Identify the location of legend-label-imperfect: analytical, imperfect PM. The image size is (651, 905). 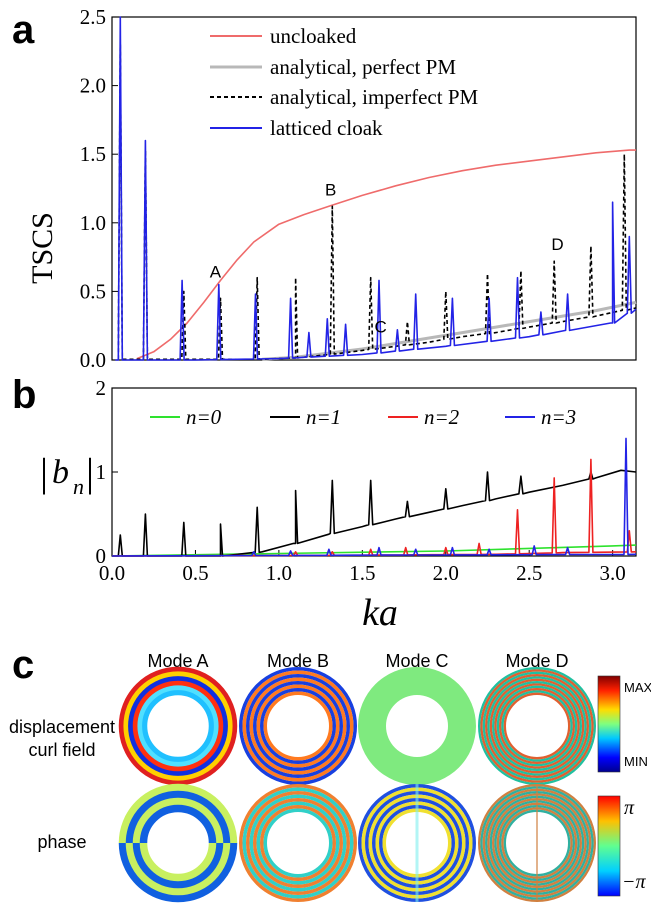
(374, 97).